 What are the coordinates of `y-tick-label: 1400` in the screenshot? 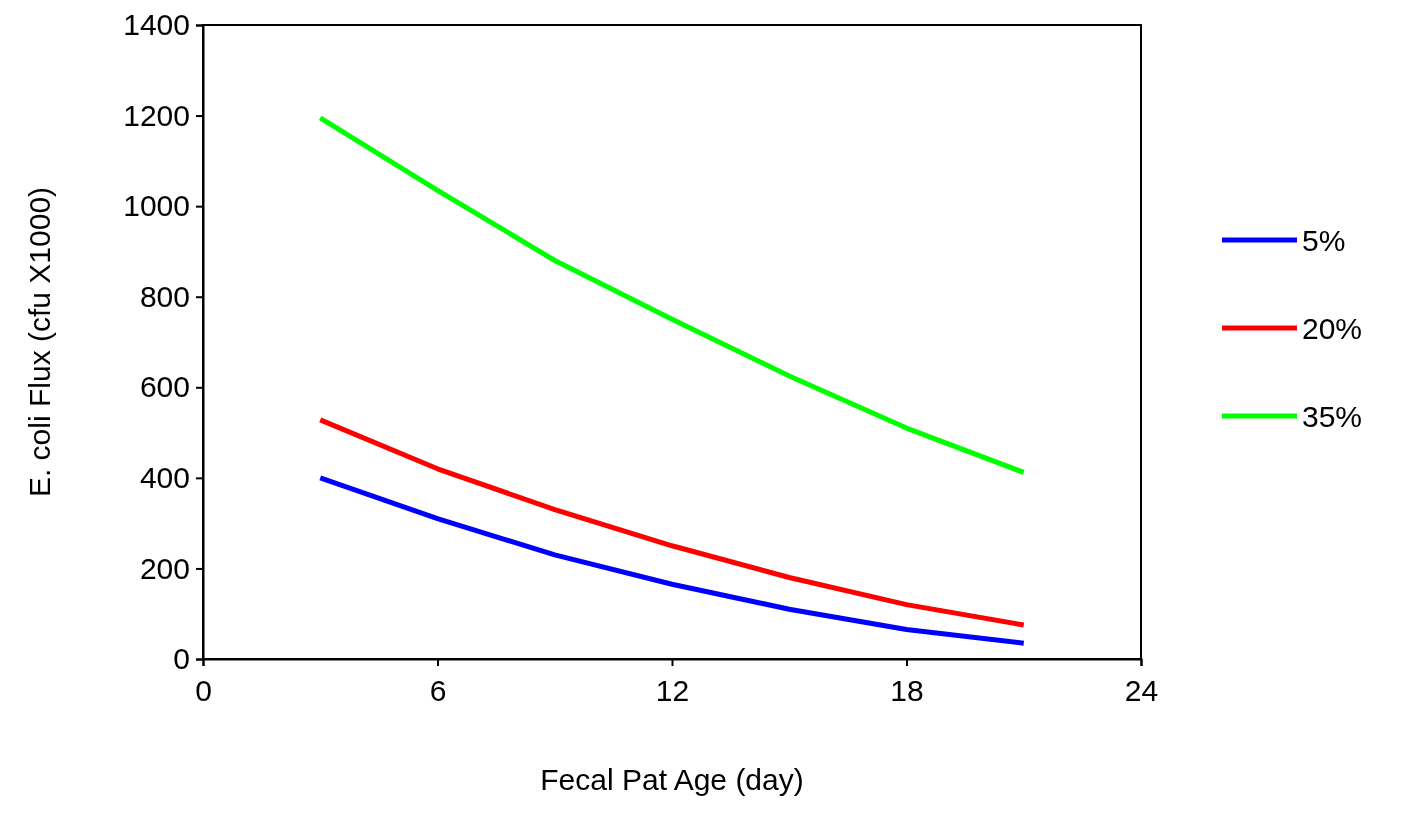 It's located at (156, 25).